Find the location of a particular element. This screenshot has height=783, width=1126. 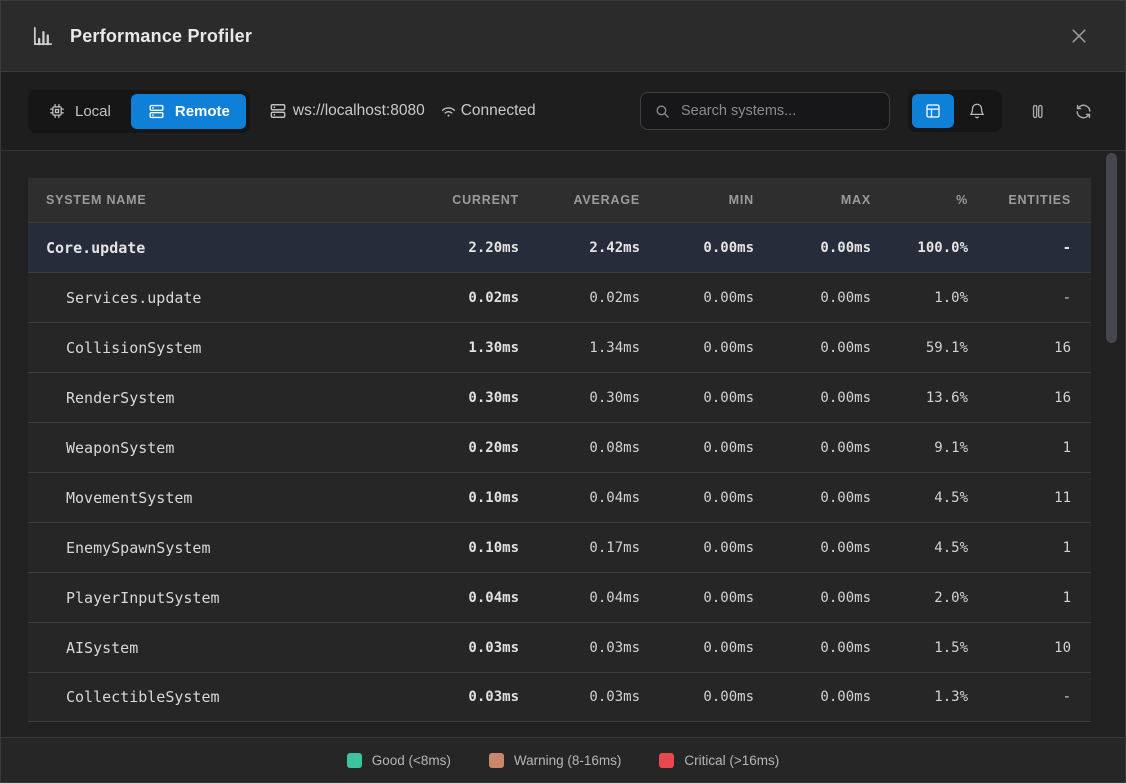

average-cell: 1.34ms is located at coordinates (614, 347).